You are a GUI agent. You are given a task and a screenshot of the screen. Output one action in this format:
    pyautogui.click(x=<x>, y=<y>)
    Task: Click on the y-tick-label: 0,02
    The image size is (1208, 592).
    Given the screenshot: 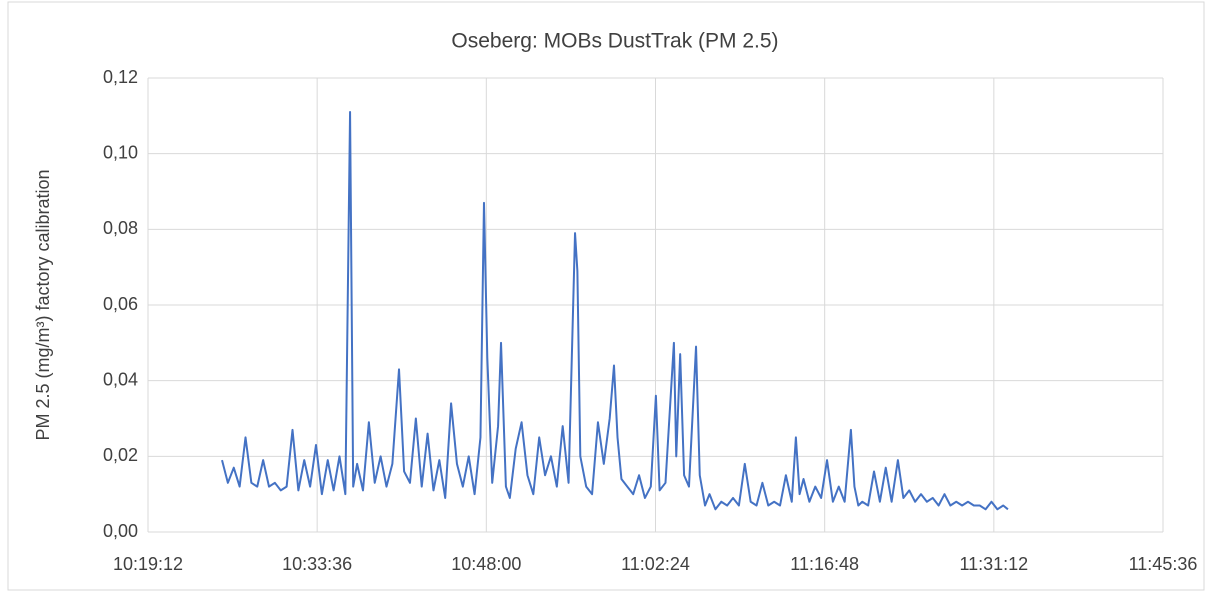 What is the action you would take?
    pyautogui.click(x=120, y=455)
    